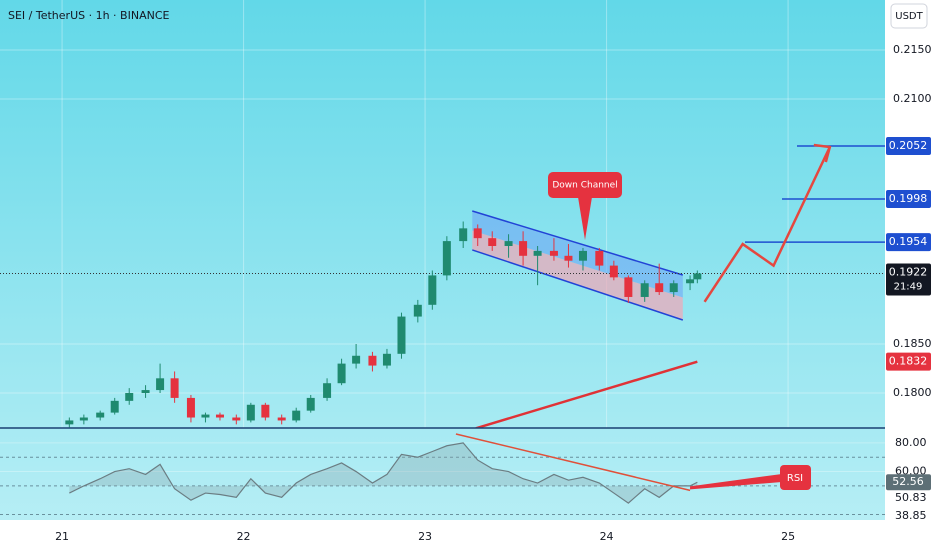 This screenshot has height=550, width=932. Describe the element at coordinates (578, 285) in the screenshot. I see `channel-lower` at that location.